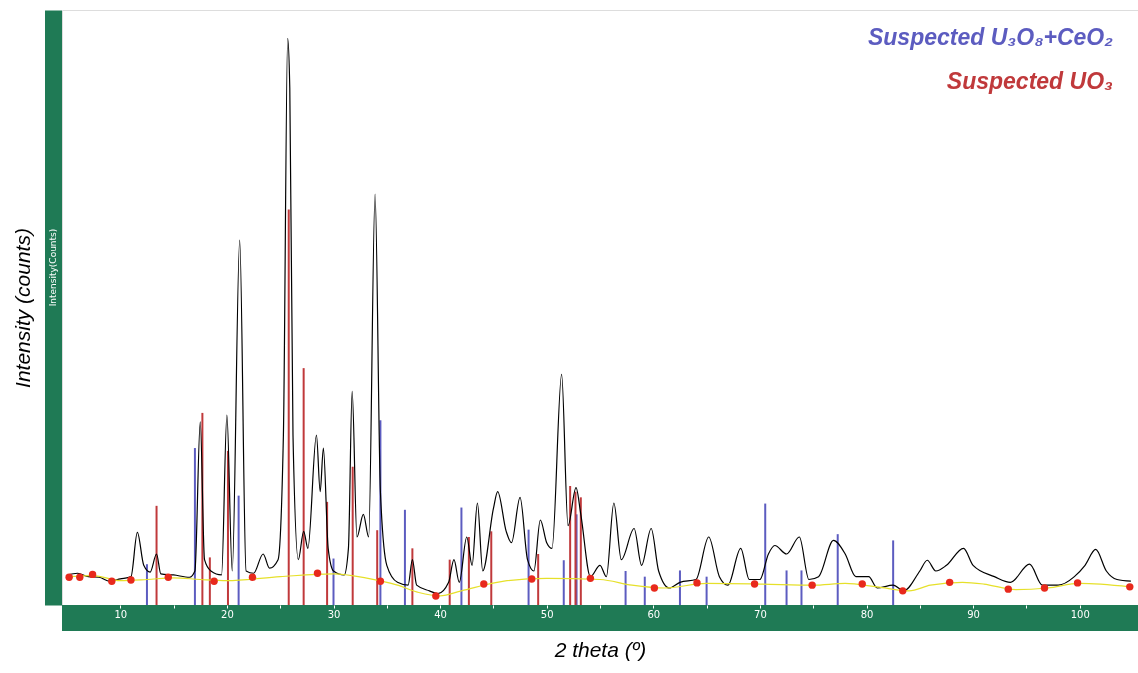 The height and width of the screenshot is (673, 1138). What do you see at coordinates (600, 649) in the screenshot?
I see `x-axis-title: 2 theta (º)` at bounding box center [600, 649].